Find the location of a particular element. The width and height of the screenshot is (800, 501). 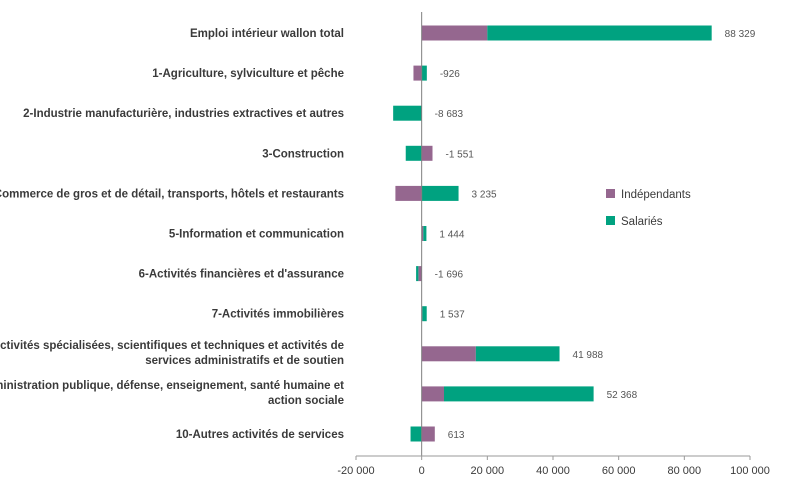

legend-label-salaries: Salariés is located at coordinates (642, 222).